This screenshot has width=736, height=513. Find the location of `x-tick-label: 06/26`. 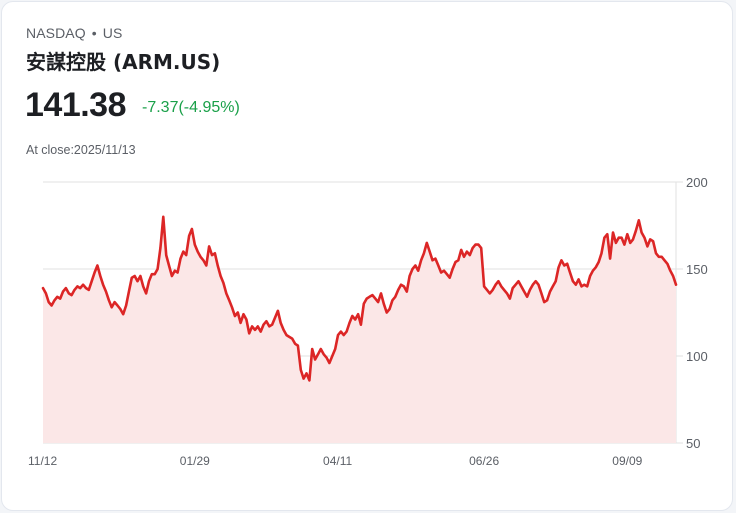

x-tick-label: 06/26 is located at coordinates (484, 461).